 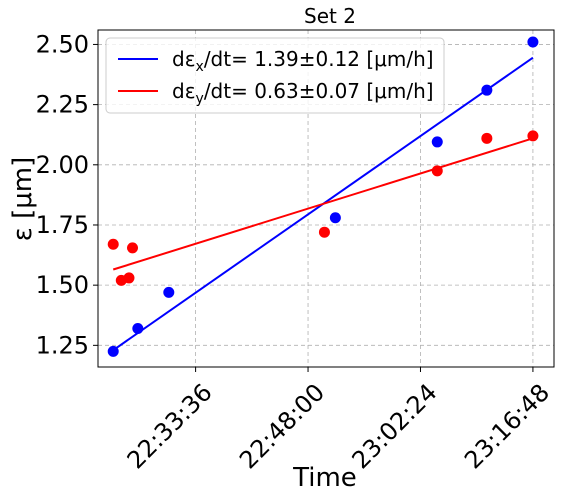 What do you see at coordinates (67, 194) in the screenshot?
I see `y-axis-ticks: 1.25 1.50 1.75 2.00 2.25 2.50` at bounding box center [67, 194].